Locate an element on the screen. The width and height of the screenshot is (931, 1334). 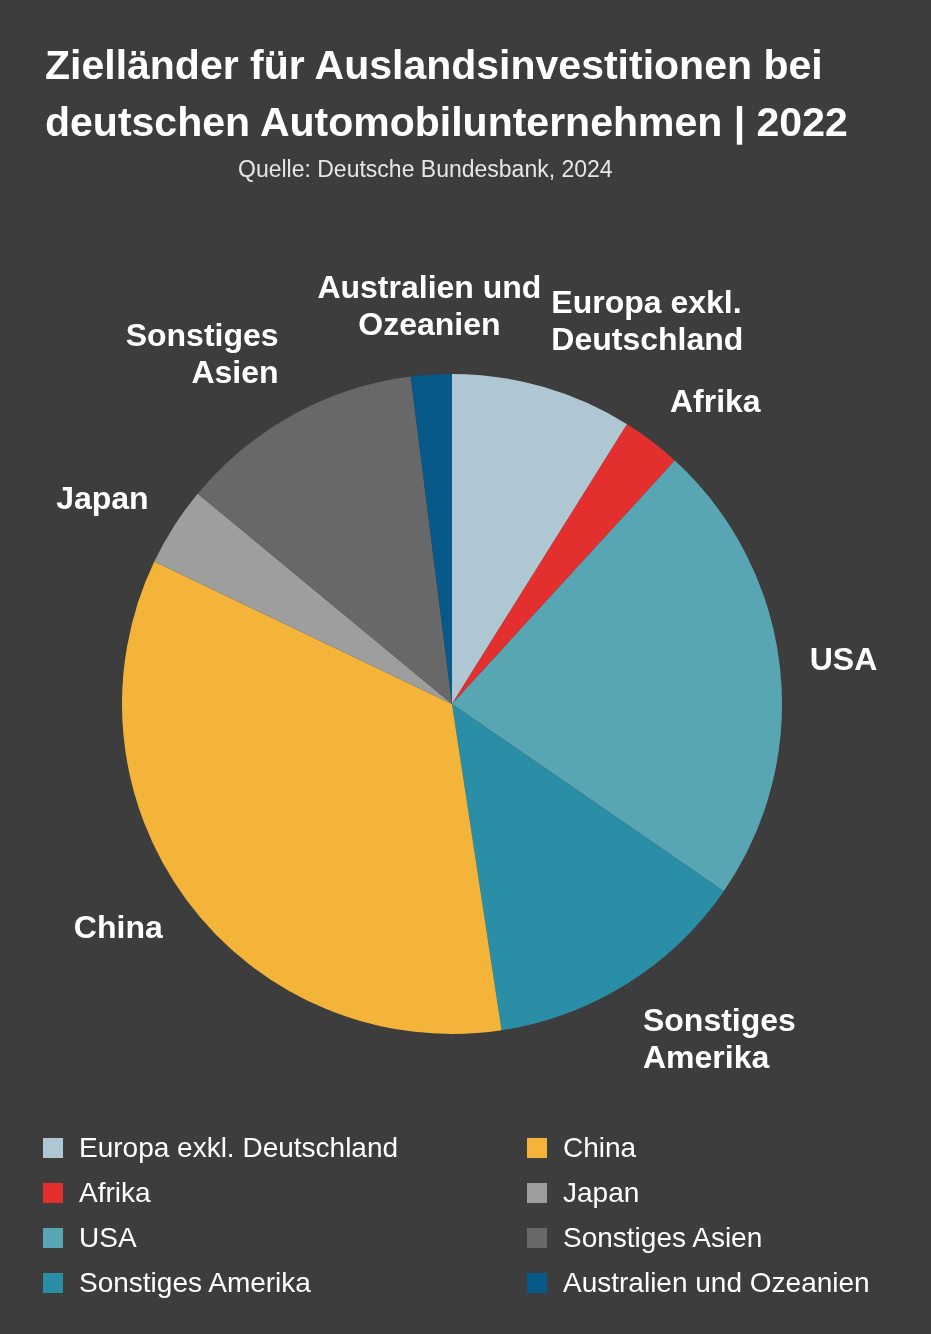
legend-label: Japan is located at coordinates (601, 1192).